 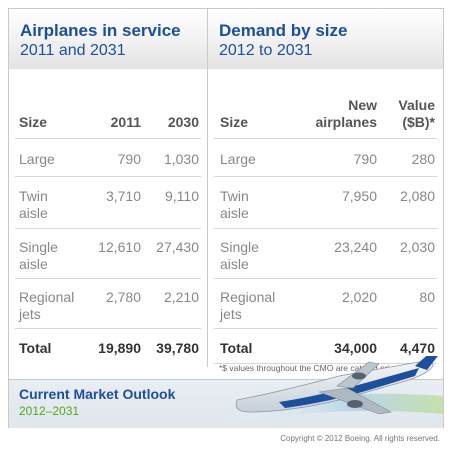 I want to click on column-divider, so click(x=207, y=188).